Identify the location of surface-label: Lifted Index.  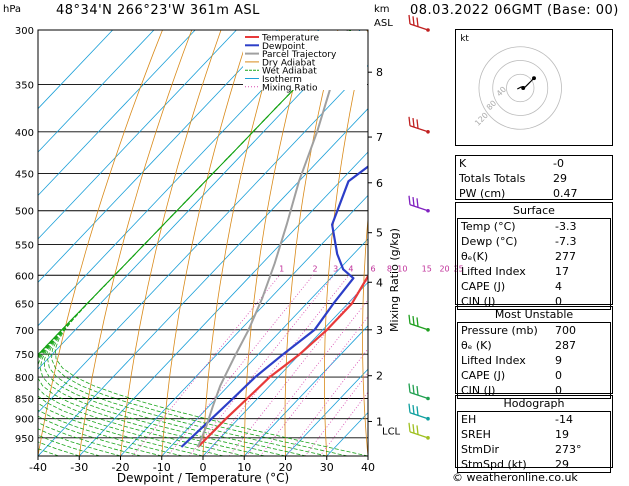
(493, 271).